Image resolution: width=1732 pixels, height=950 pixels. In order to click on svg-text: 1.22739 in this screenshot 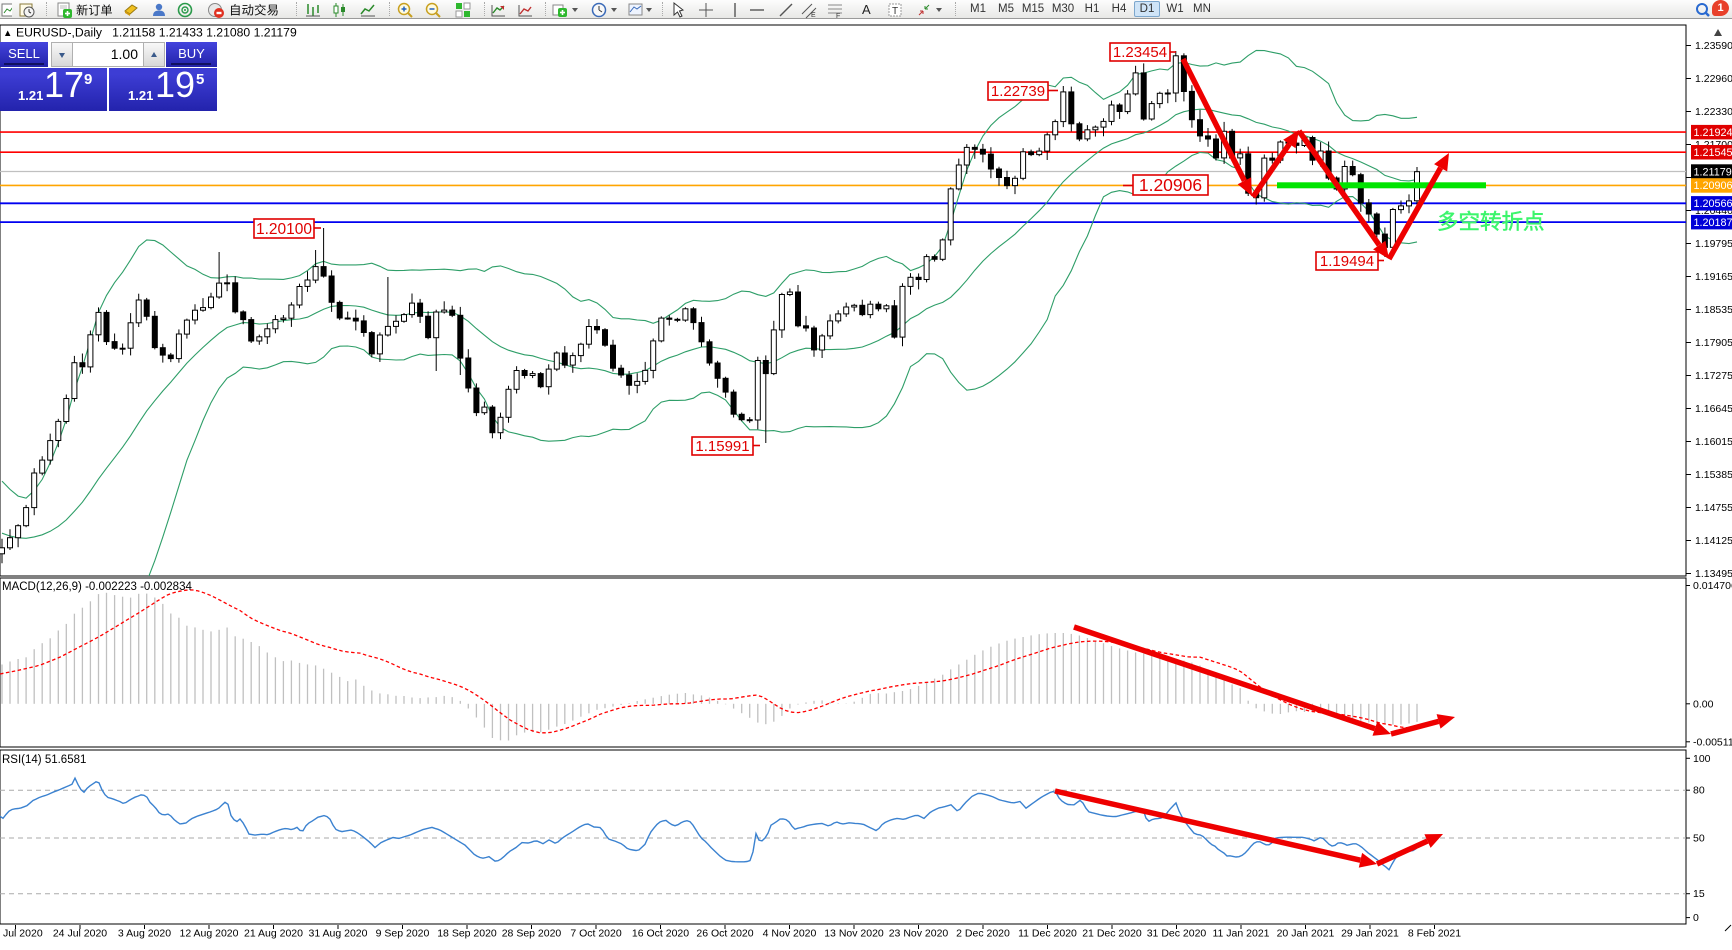, I will do `click(1018, 91)`.